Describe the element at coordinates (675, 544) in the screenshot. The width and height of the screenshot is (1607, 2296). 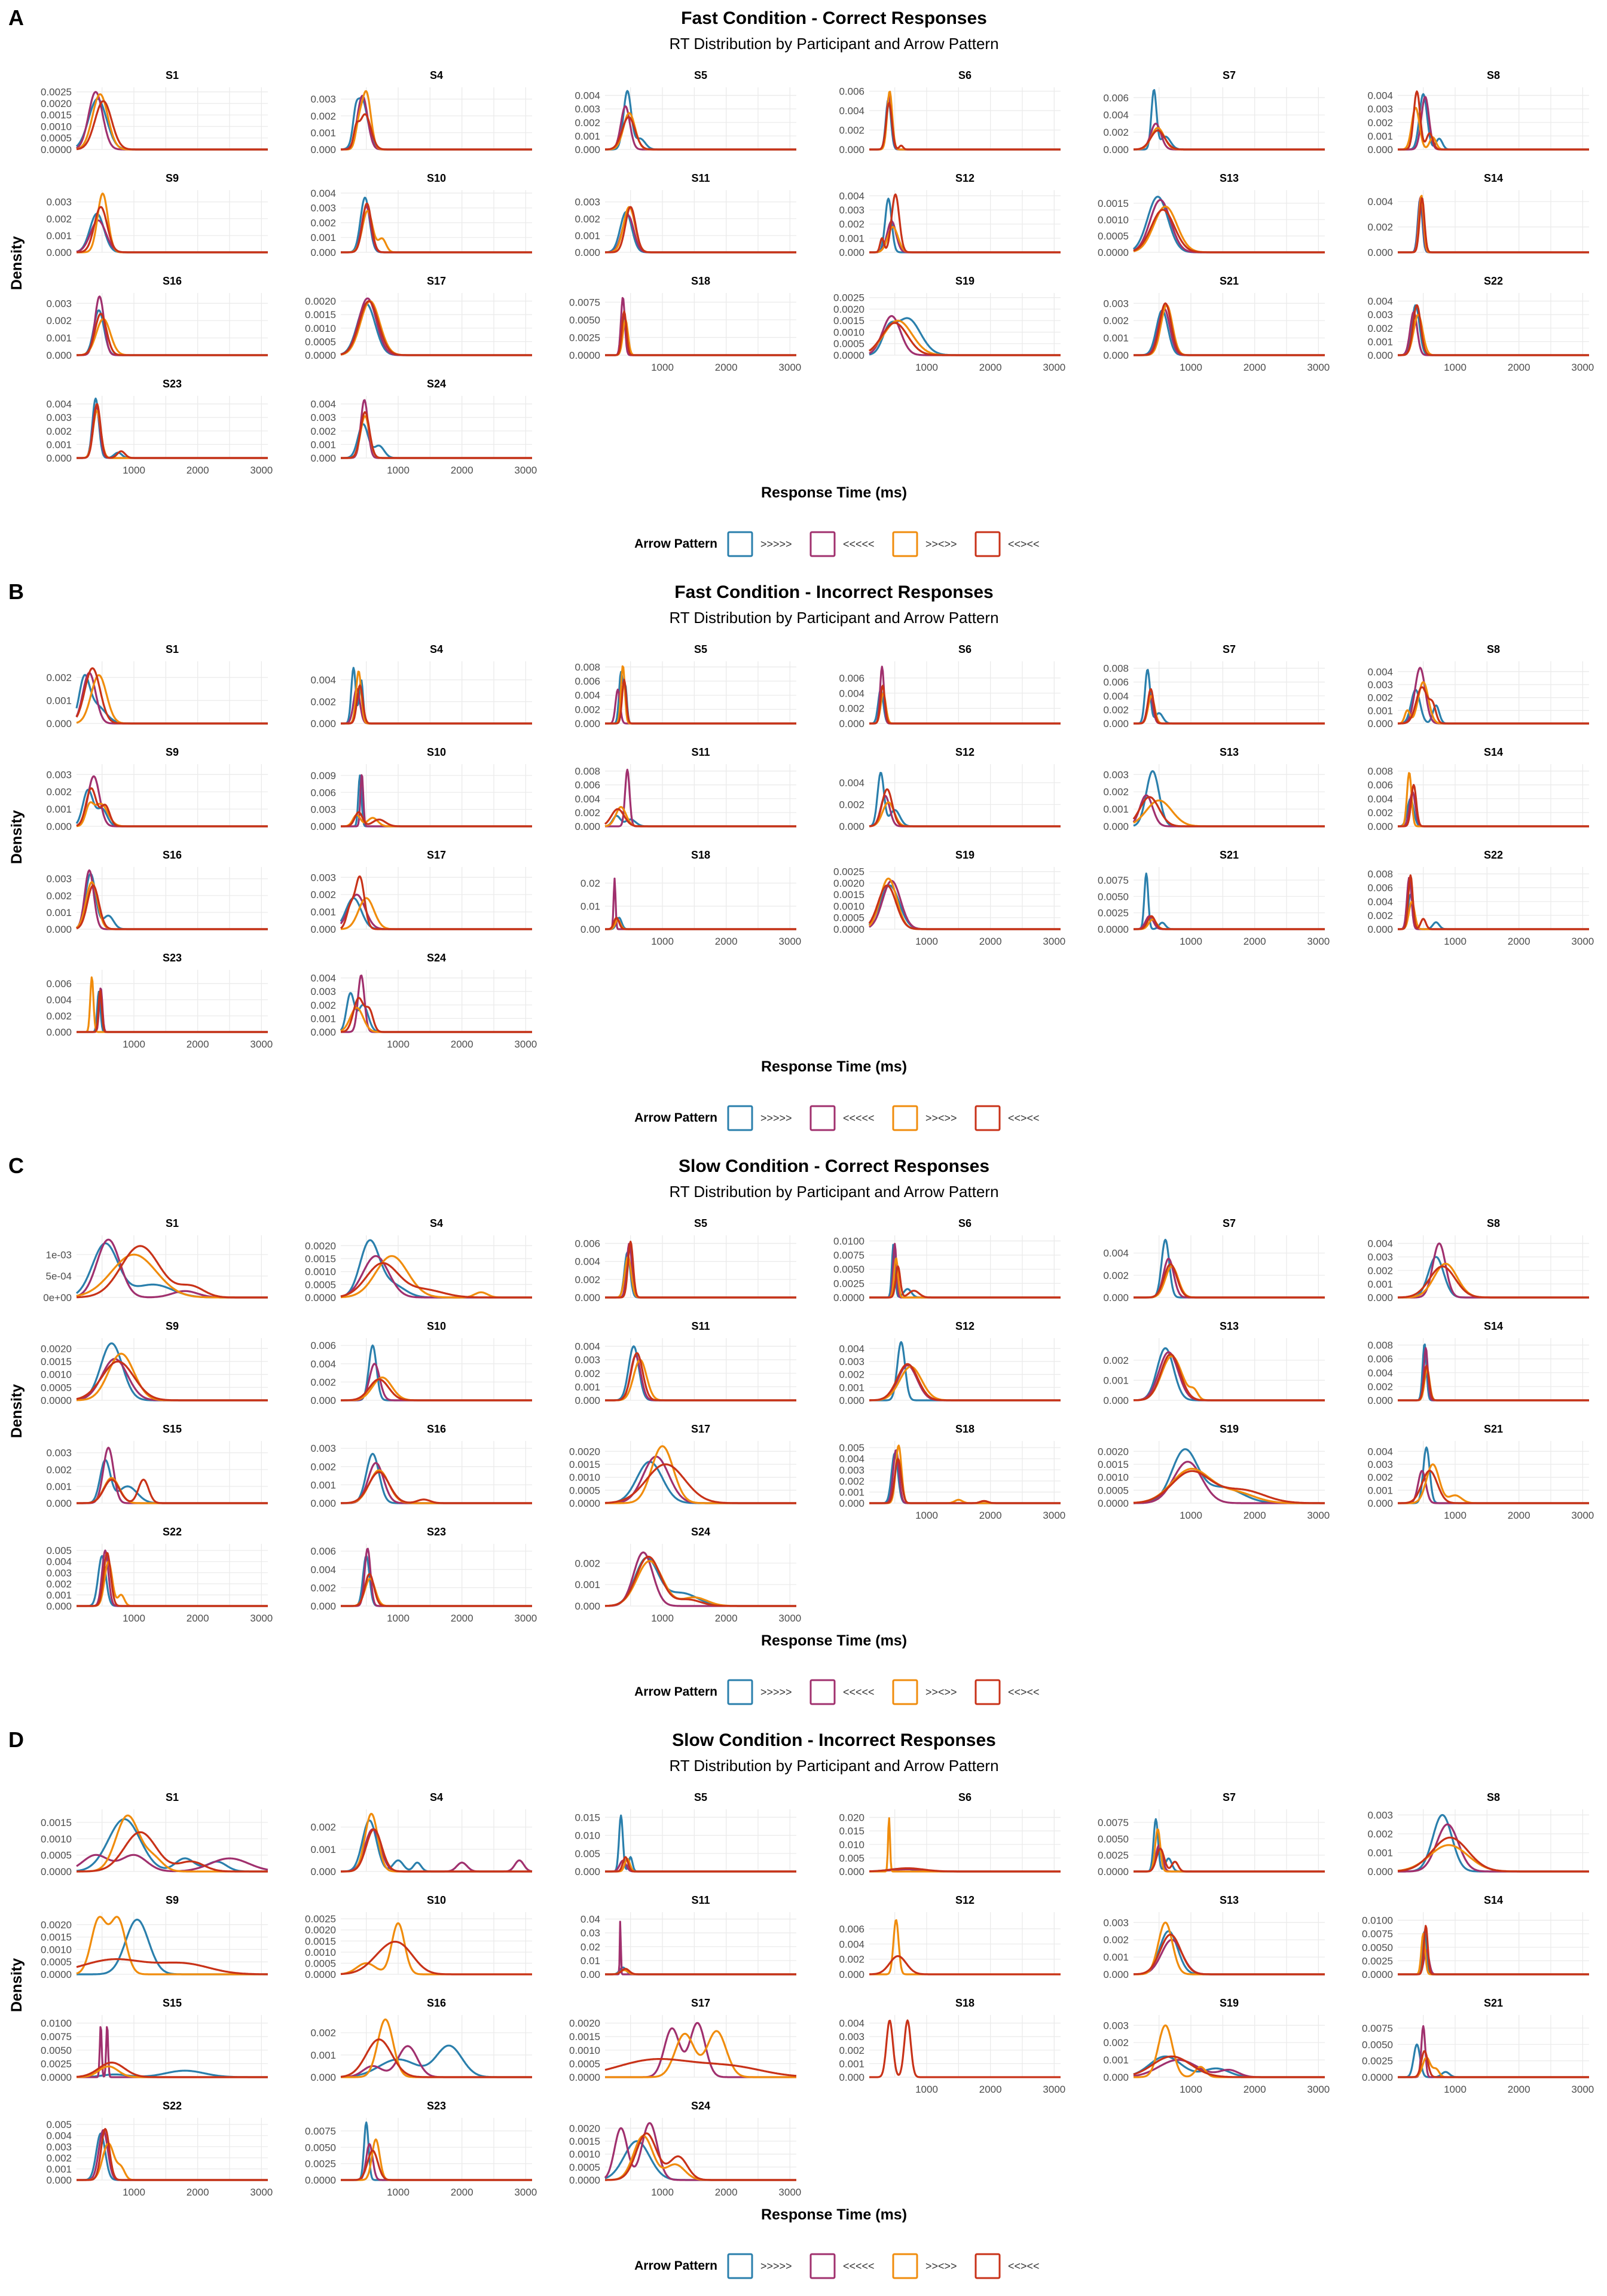
I see `legend-title: Arrow Pattern` at that location.